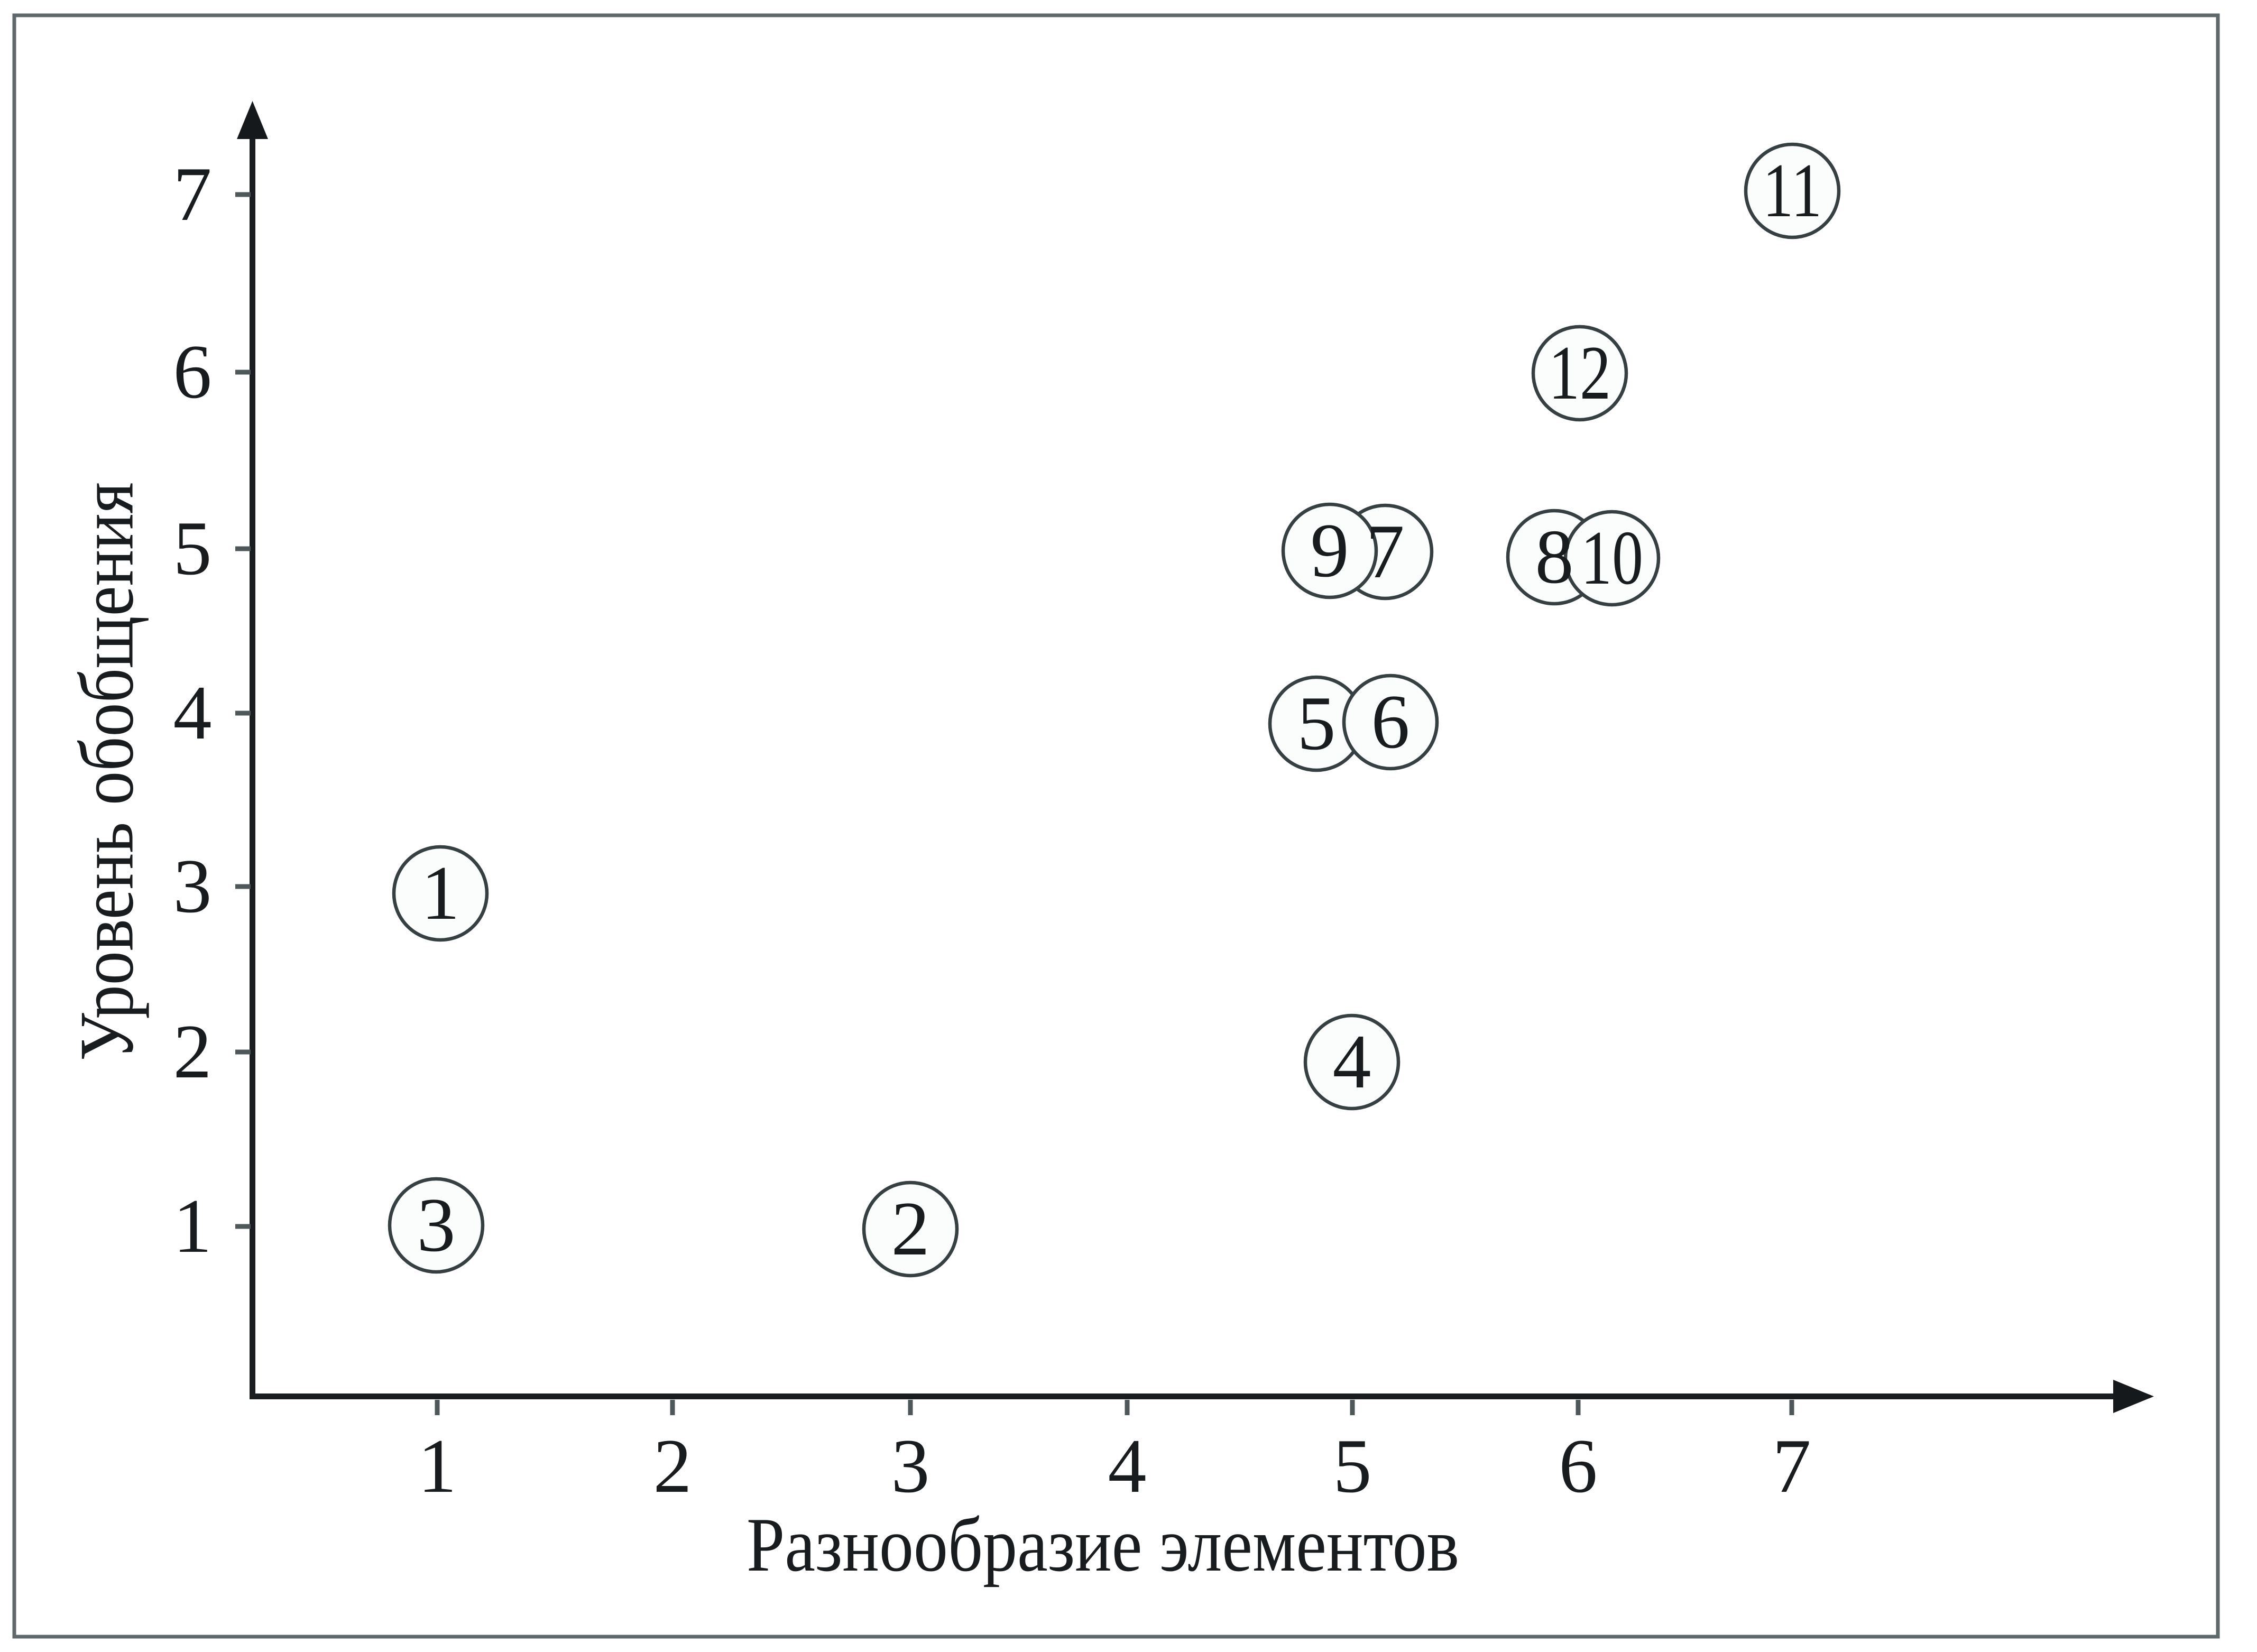  What do you see at coordinates (107, 771) in the screenshot?
I see `svg-text: Уровень обобщения` at bounding box center [107, 771].